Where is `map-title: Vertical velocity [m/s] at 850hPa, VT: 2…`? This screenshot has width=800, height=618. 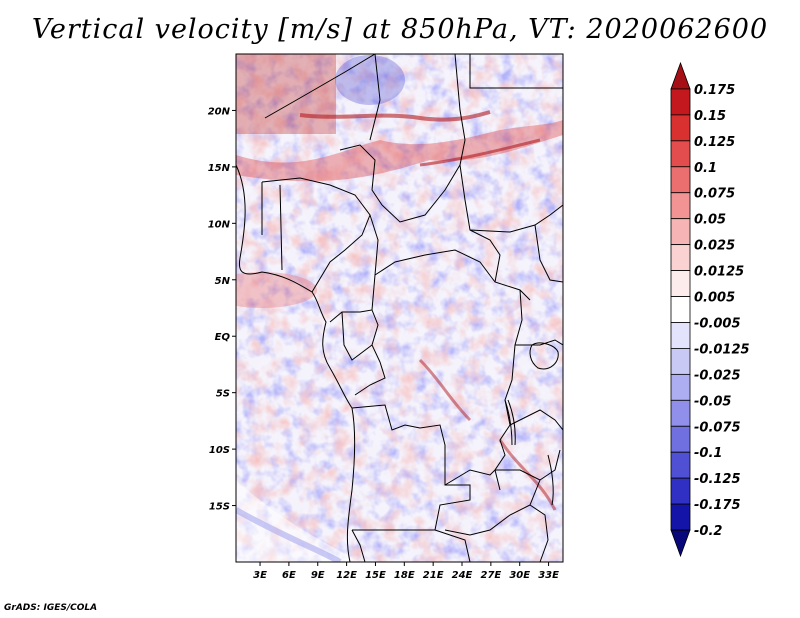
map-title: Vertical velocity [m/s] at 850hPa, VT: 2… is located at coordinates (400, 29).